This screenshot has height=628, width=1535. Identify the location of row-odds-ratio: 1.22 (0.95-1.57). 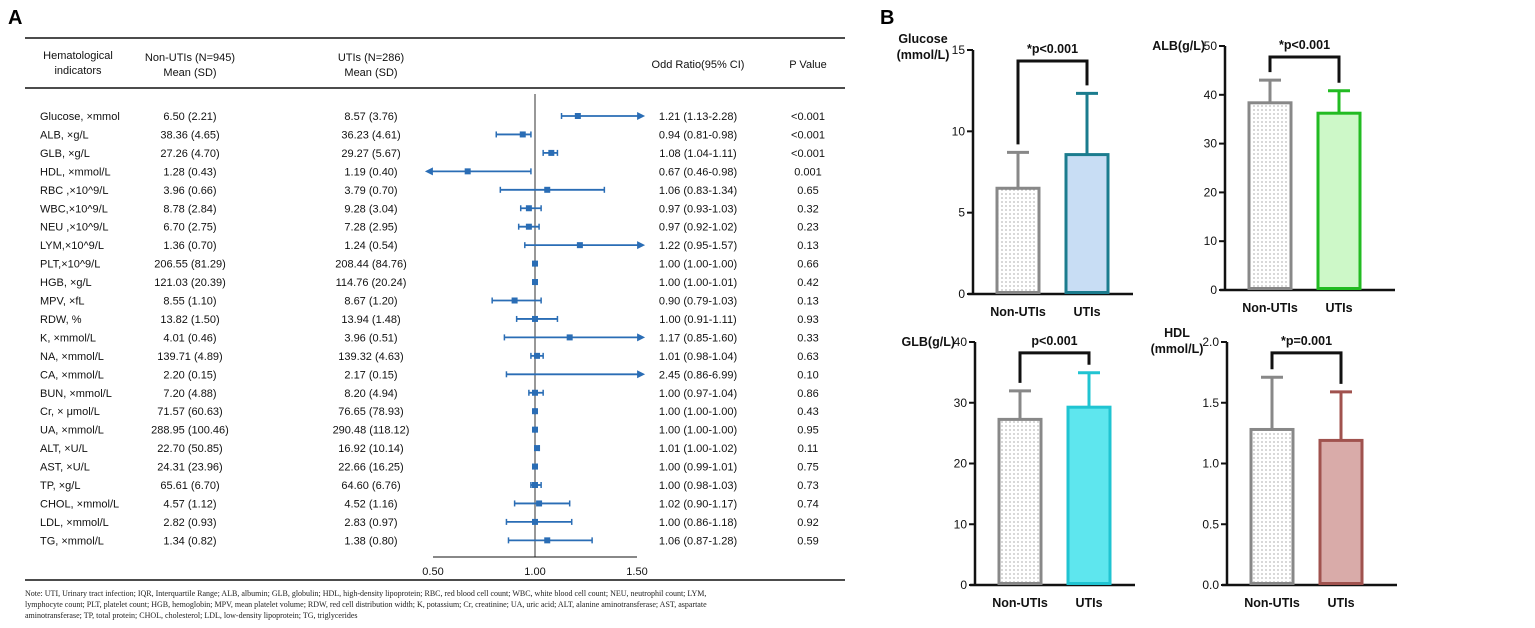
(698, 246).